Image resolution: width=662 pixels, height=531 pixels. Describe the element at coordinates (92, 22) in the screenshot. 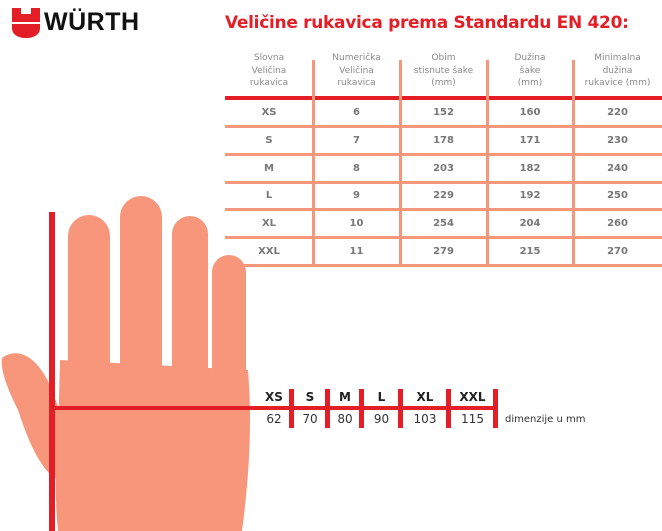

I see `logo-text: WÜRTH` at that location.